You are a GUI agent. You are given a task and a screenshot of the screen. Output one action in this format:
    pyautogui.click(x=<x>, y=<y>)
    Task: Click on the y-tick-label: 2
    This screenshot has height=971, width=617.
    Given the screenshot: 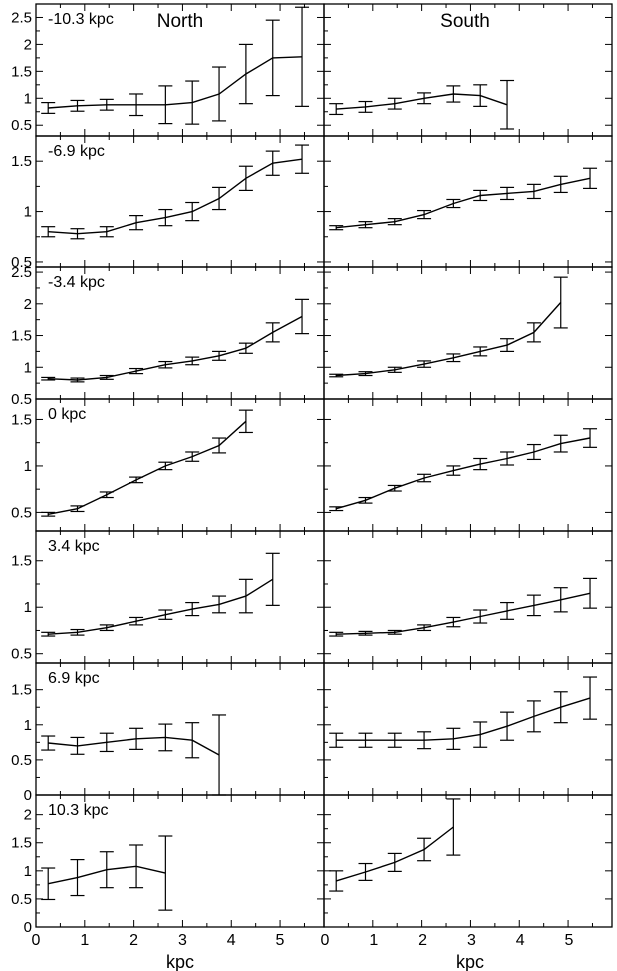 What is the action you would take?
    pyautogui.click(x=28, y=44)
    